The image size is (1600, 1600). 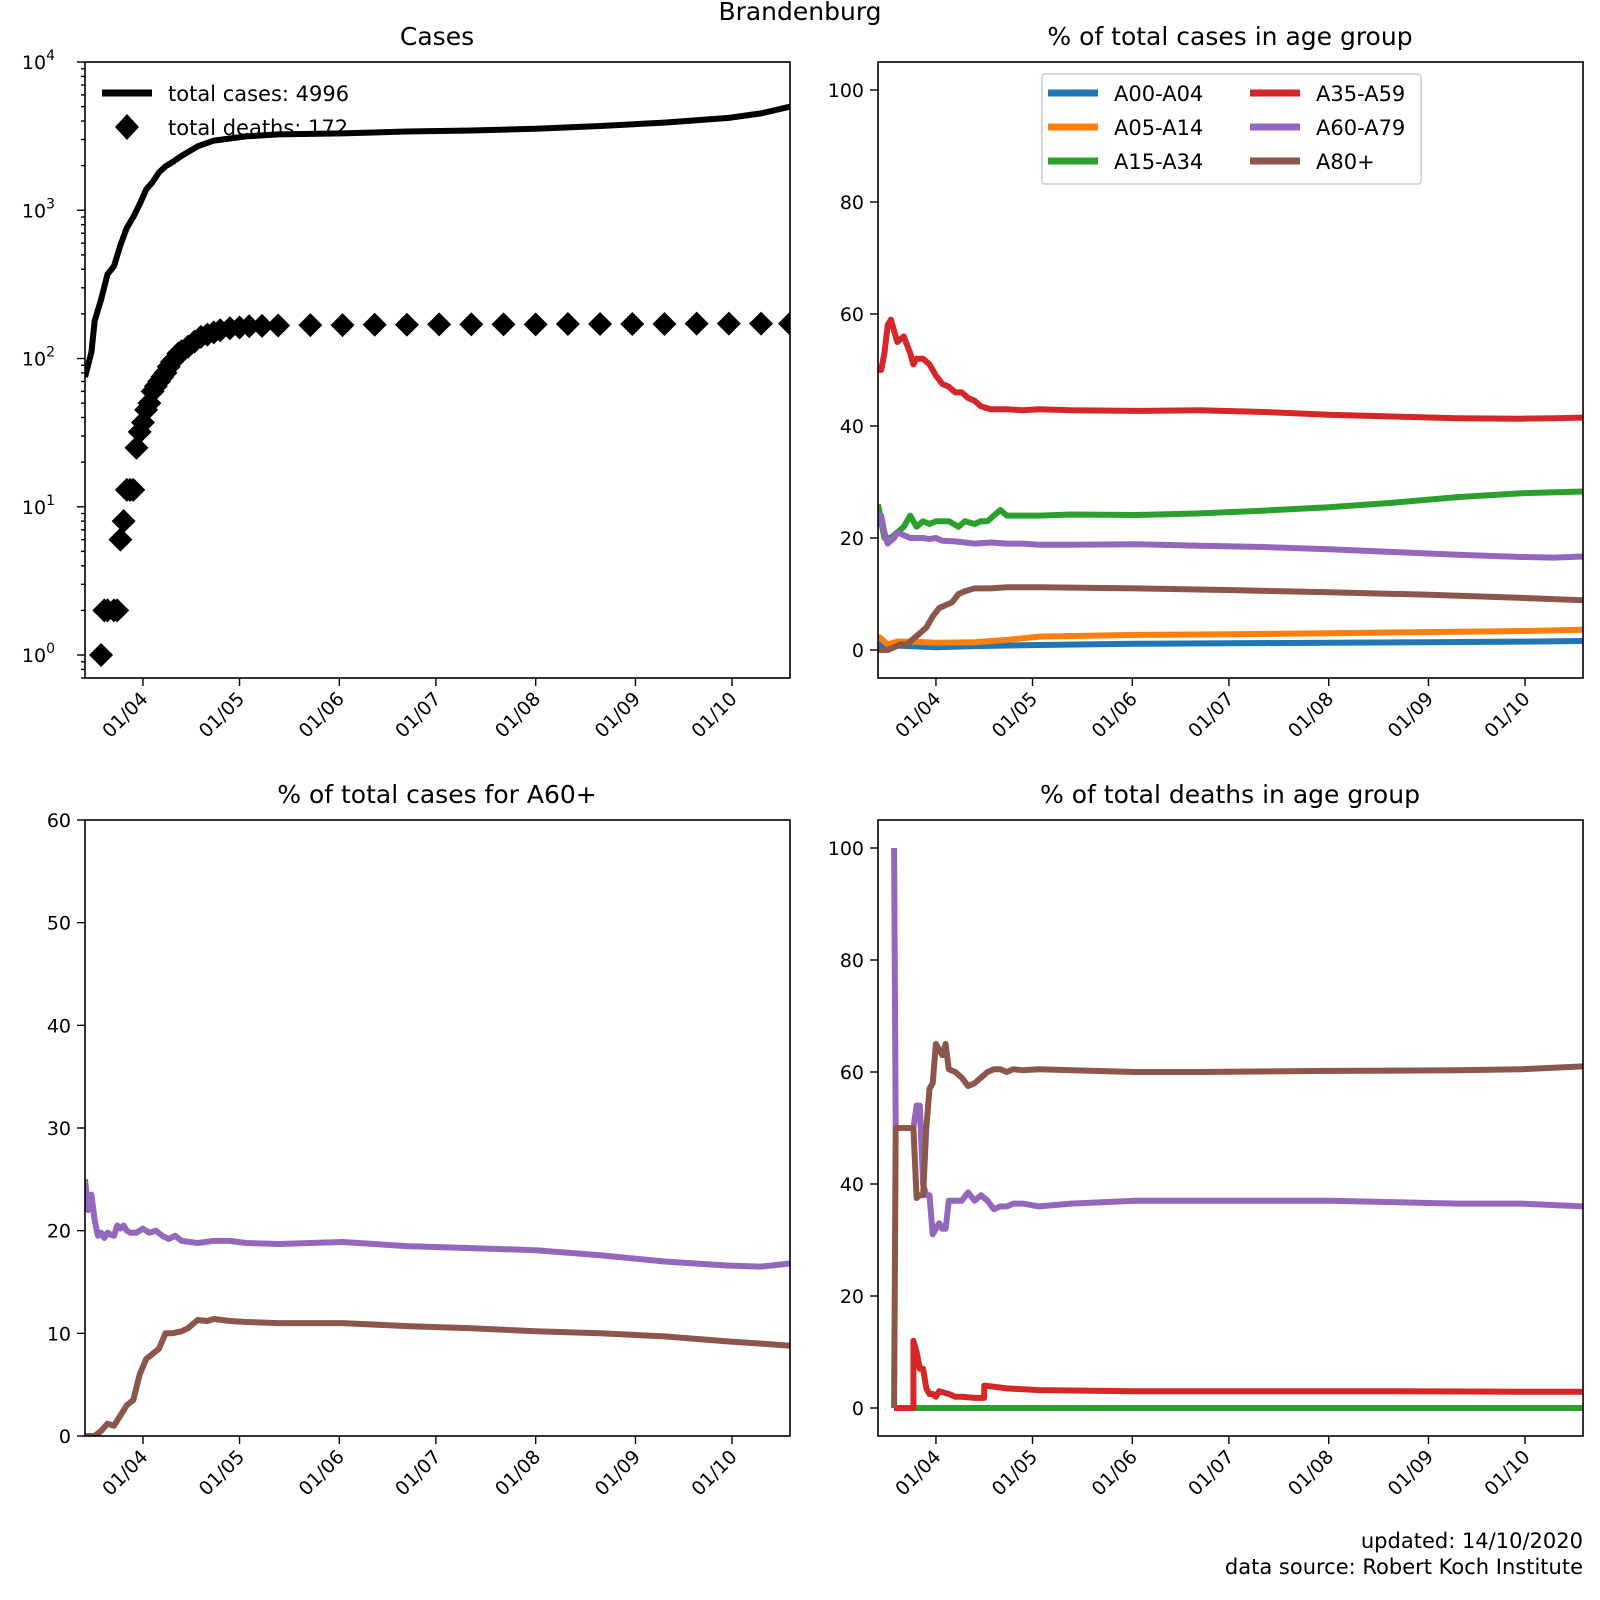 What do you see at coordinates (1238, 1374) in the screenshot?
I see `series-line-A35-A59` at bounding box center [1238, 1374].